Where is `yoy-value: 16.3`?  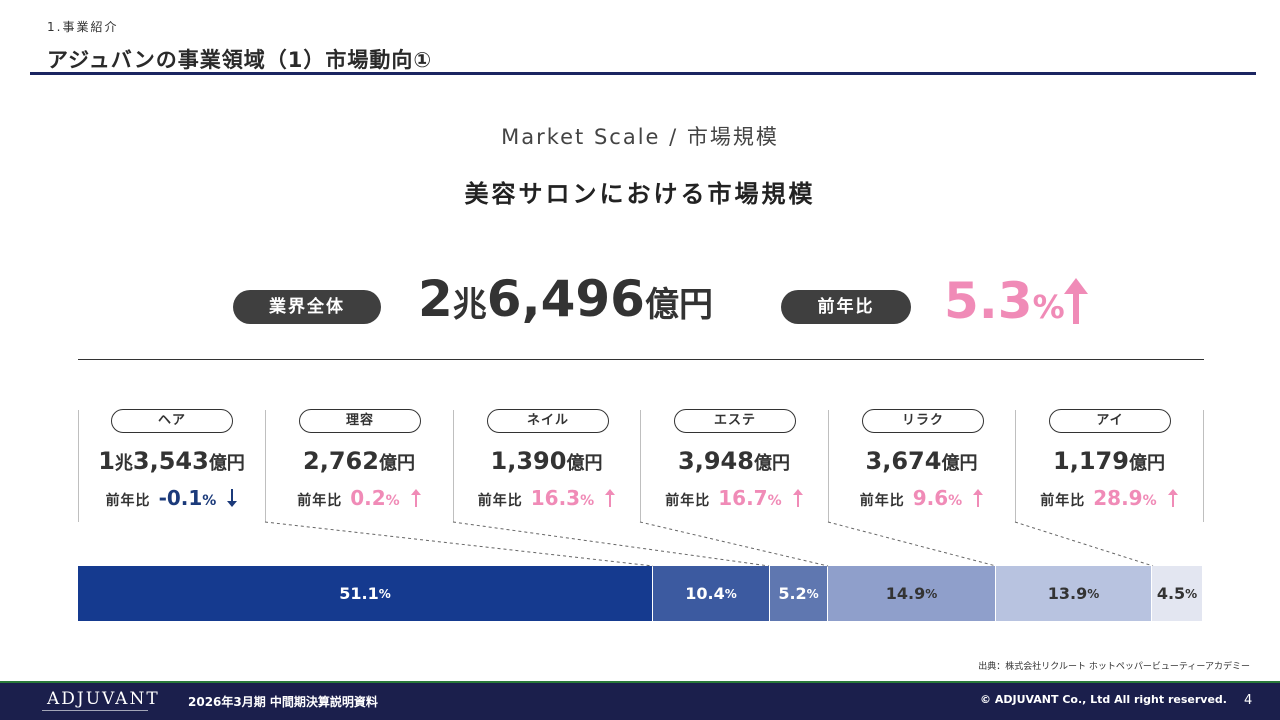 yoy-value: 16.3 is located at coordinates (555, 498).